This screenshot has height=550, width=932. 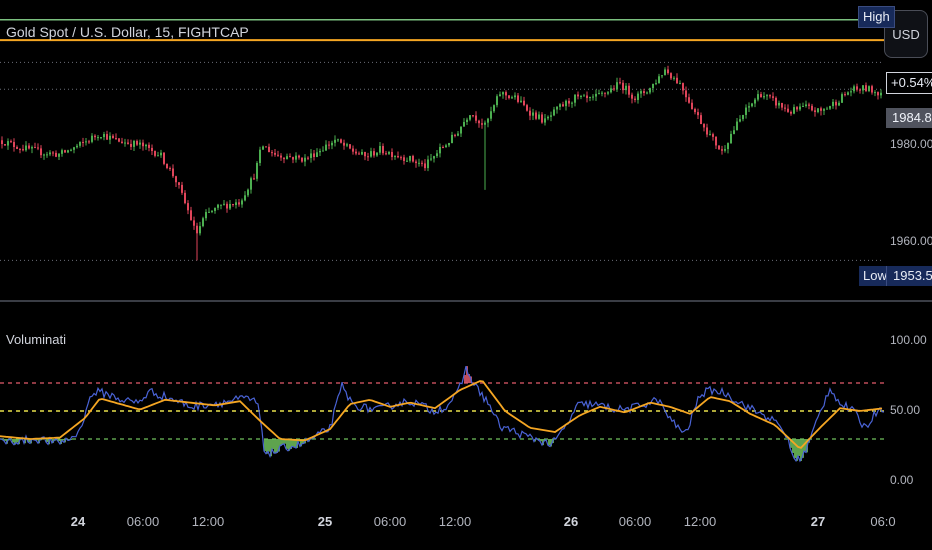 I want to click on time-tick-0600-b: 06:00, so click(x=390, y=521).